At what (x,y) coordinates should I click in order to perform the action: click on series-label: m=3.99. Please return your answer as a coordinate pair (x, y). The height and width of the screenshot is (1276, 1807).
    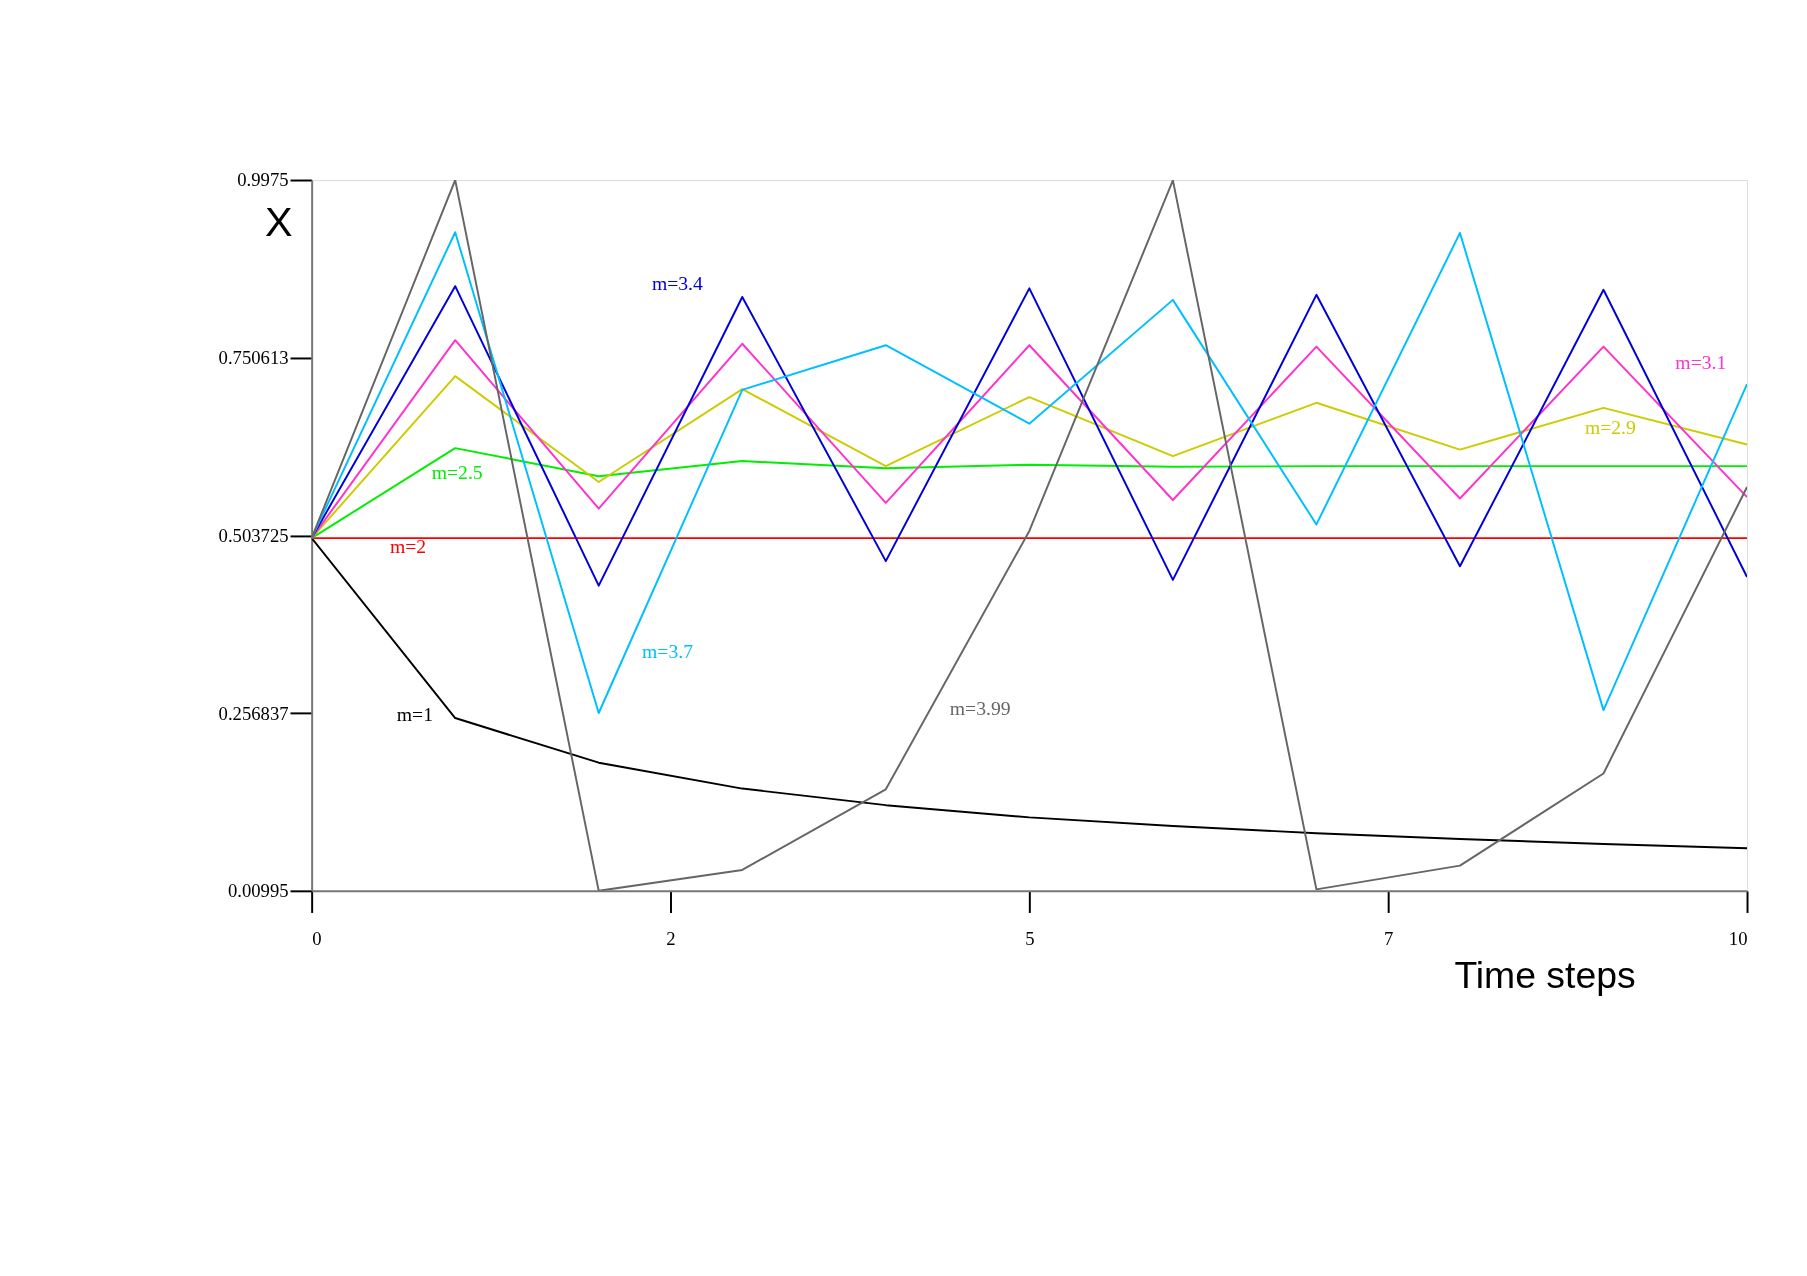
    Looking at the image, I should click on (980, 707).